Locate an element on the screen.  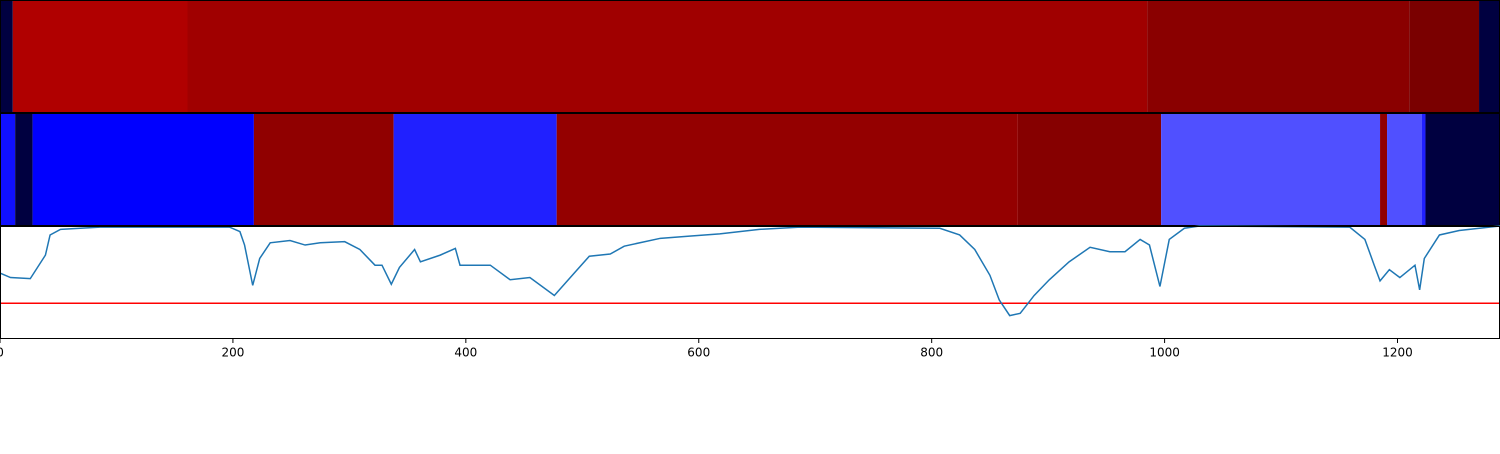
x-tick-label: 200 is located at coordinates (232, 353).